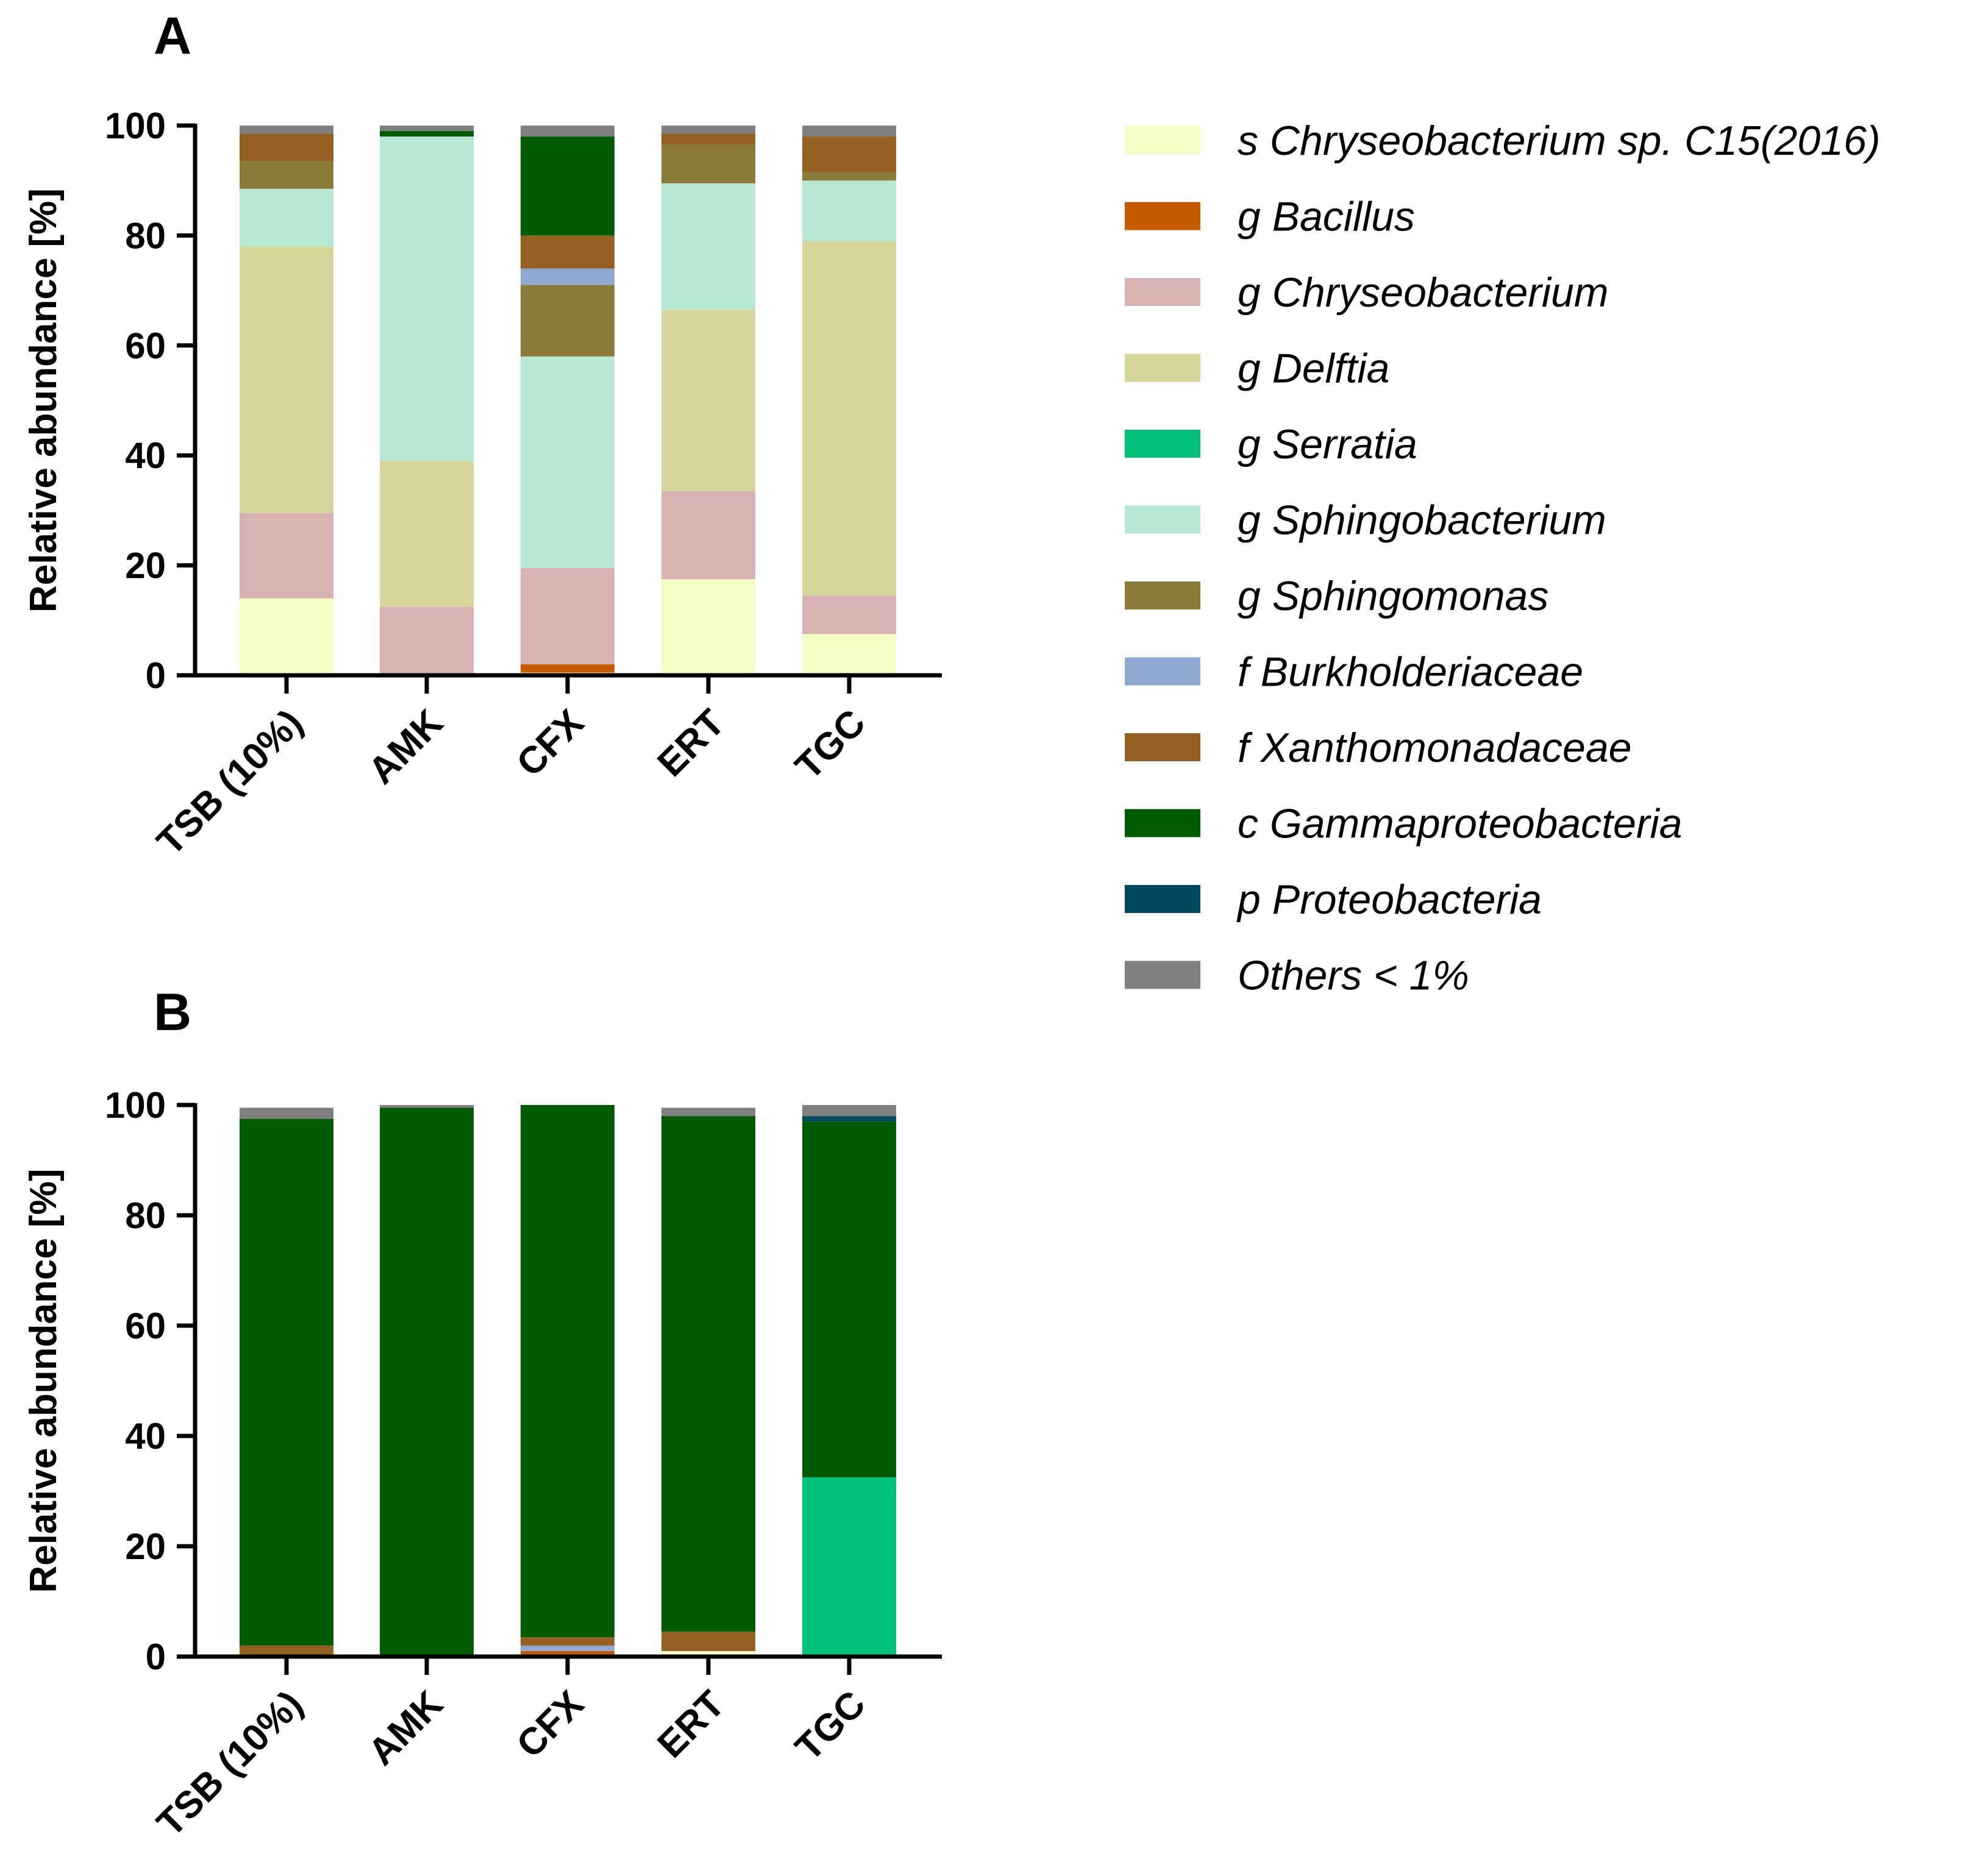 The width and height of the screenshot is (1988, 1876). Describe the element at coordinates (1162, 216) in the screenshot. I see `legend-swatch-g-bacillus` at that location.